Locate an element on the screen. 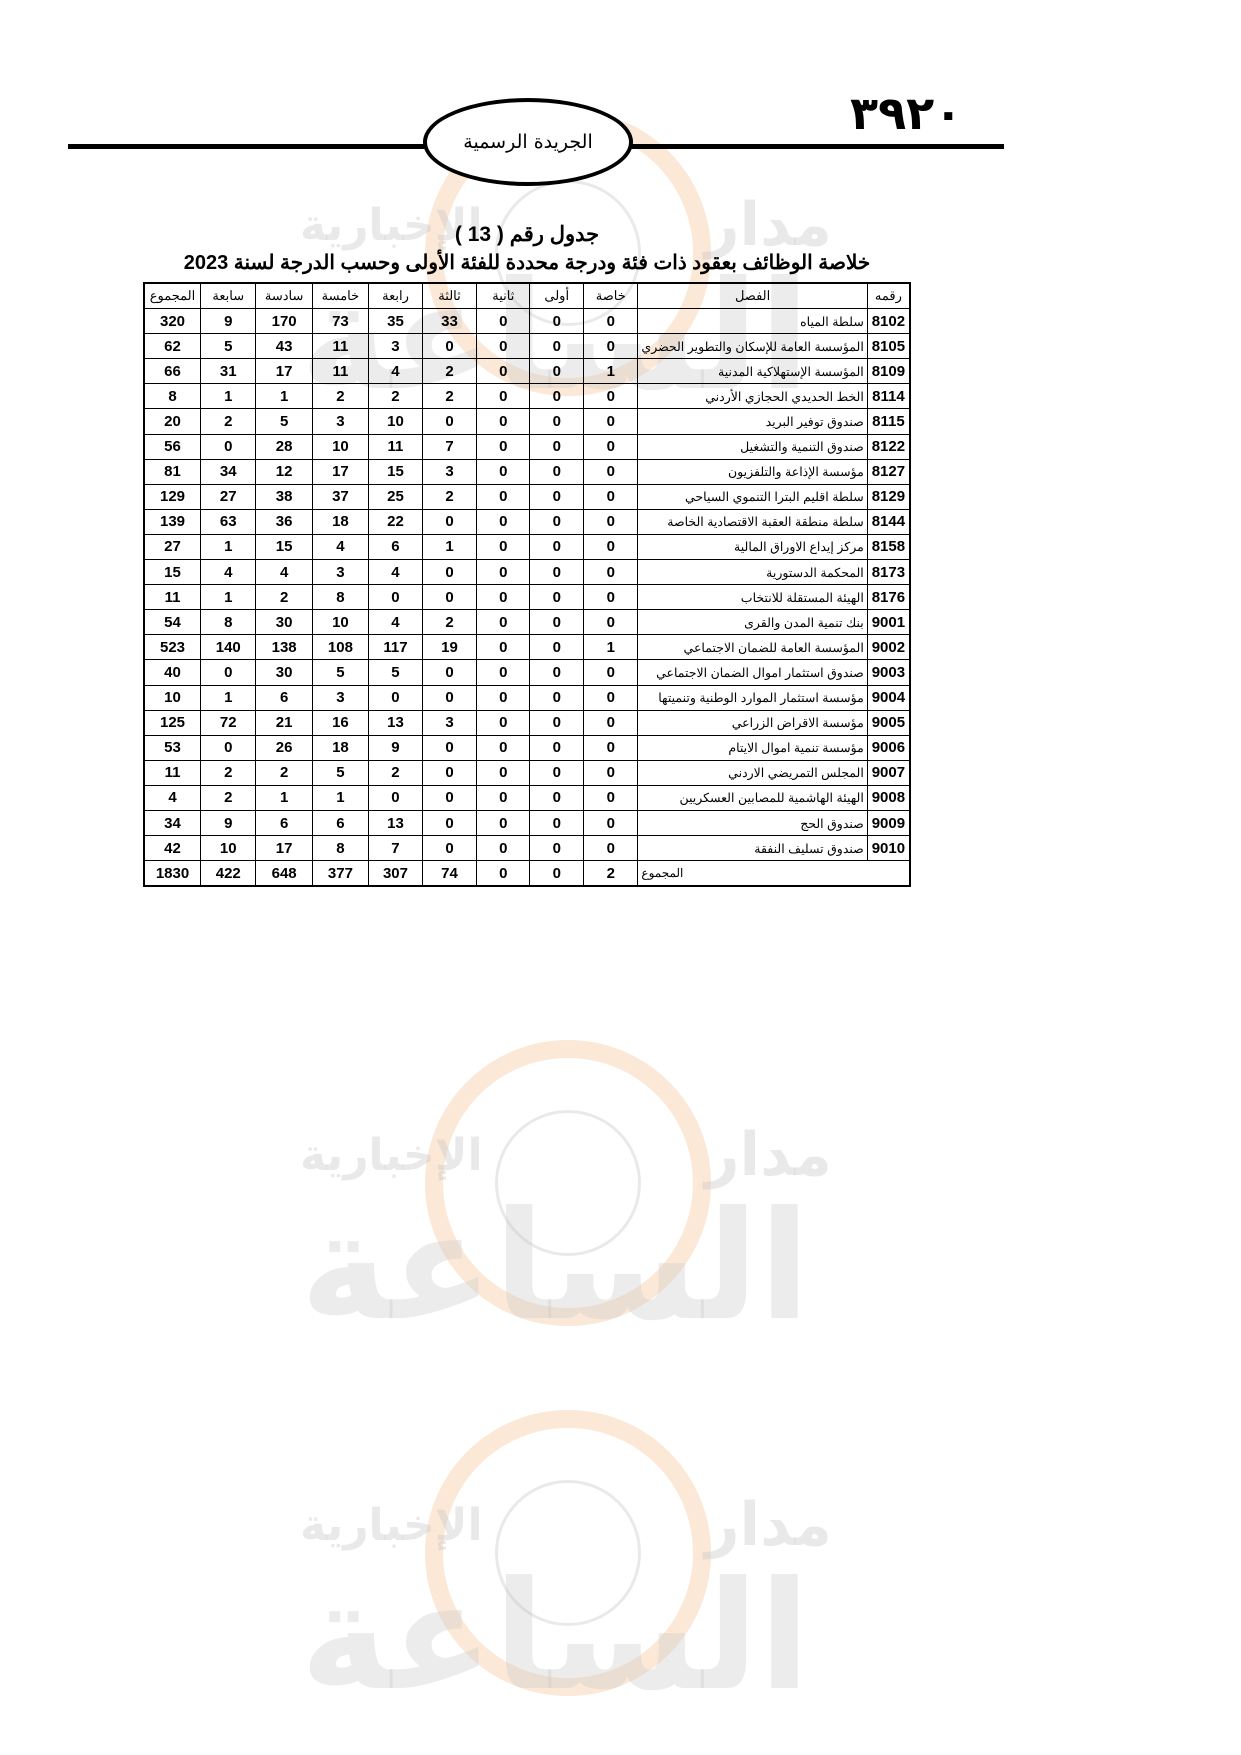 Image resolution: width=1241 pixels, height=1755 pixels. institution-name: صندوق توفير البريد is located at coordinates (752, 421).